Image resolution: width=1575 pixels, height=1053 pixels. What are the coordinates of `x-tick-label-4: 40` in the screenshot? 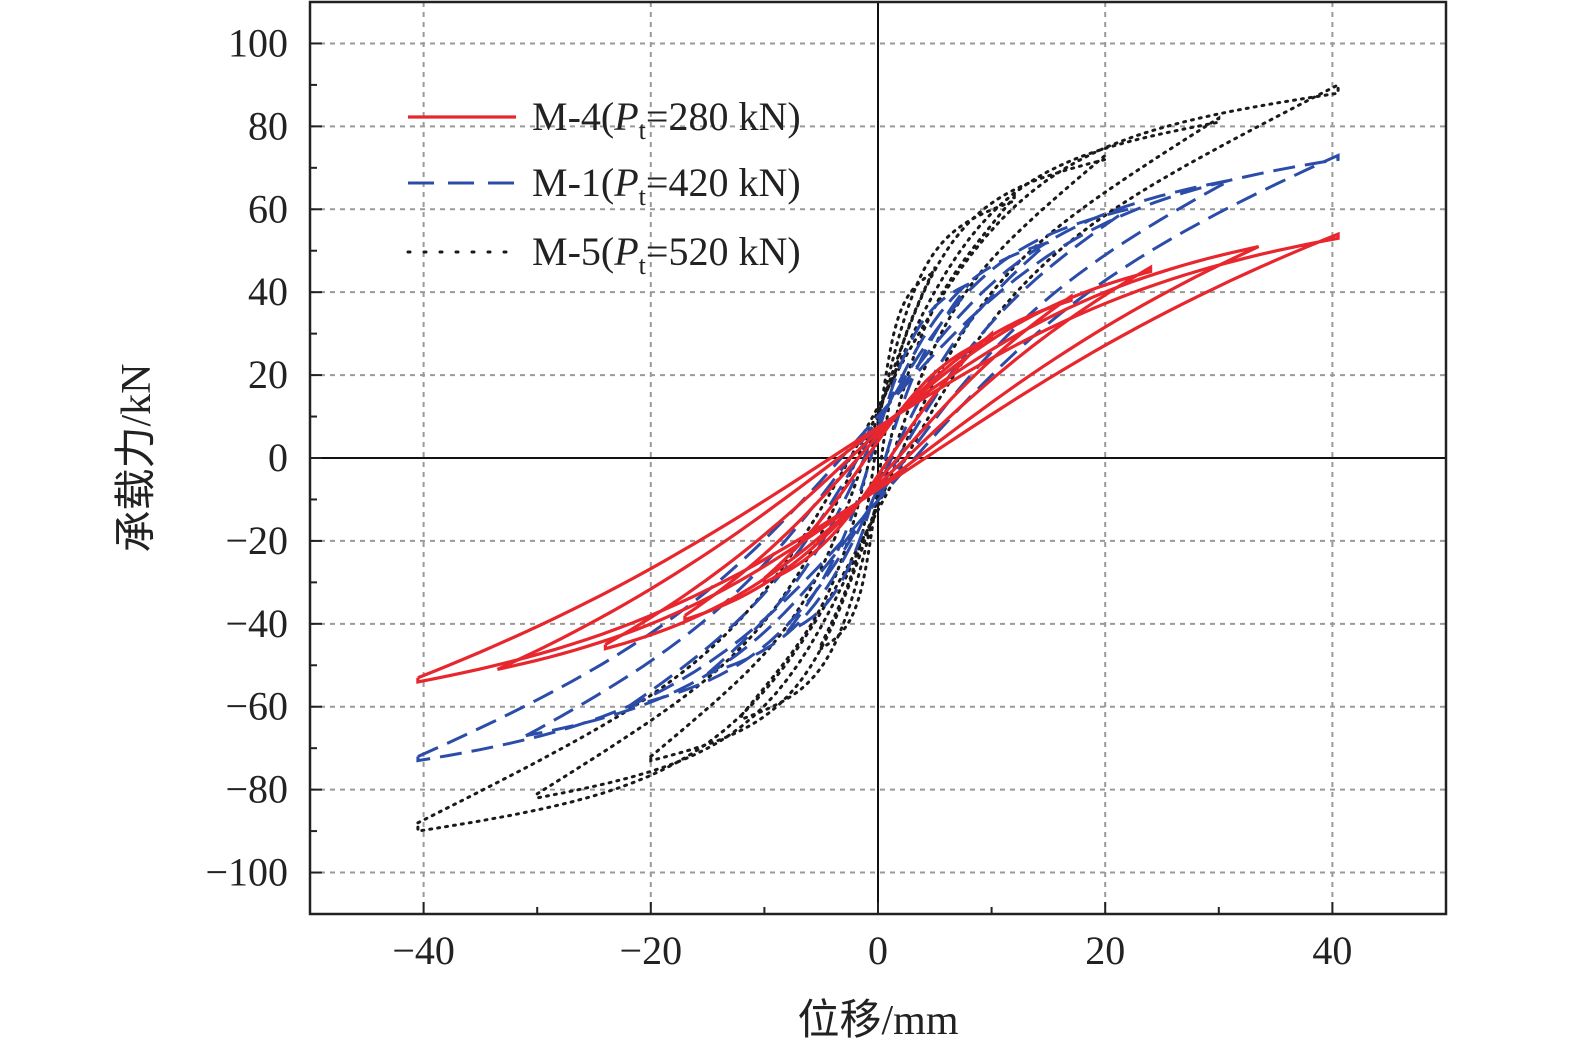 It's located at (1332, 950).